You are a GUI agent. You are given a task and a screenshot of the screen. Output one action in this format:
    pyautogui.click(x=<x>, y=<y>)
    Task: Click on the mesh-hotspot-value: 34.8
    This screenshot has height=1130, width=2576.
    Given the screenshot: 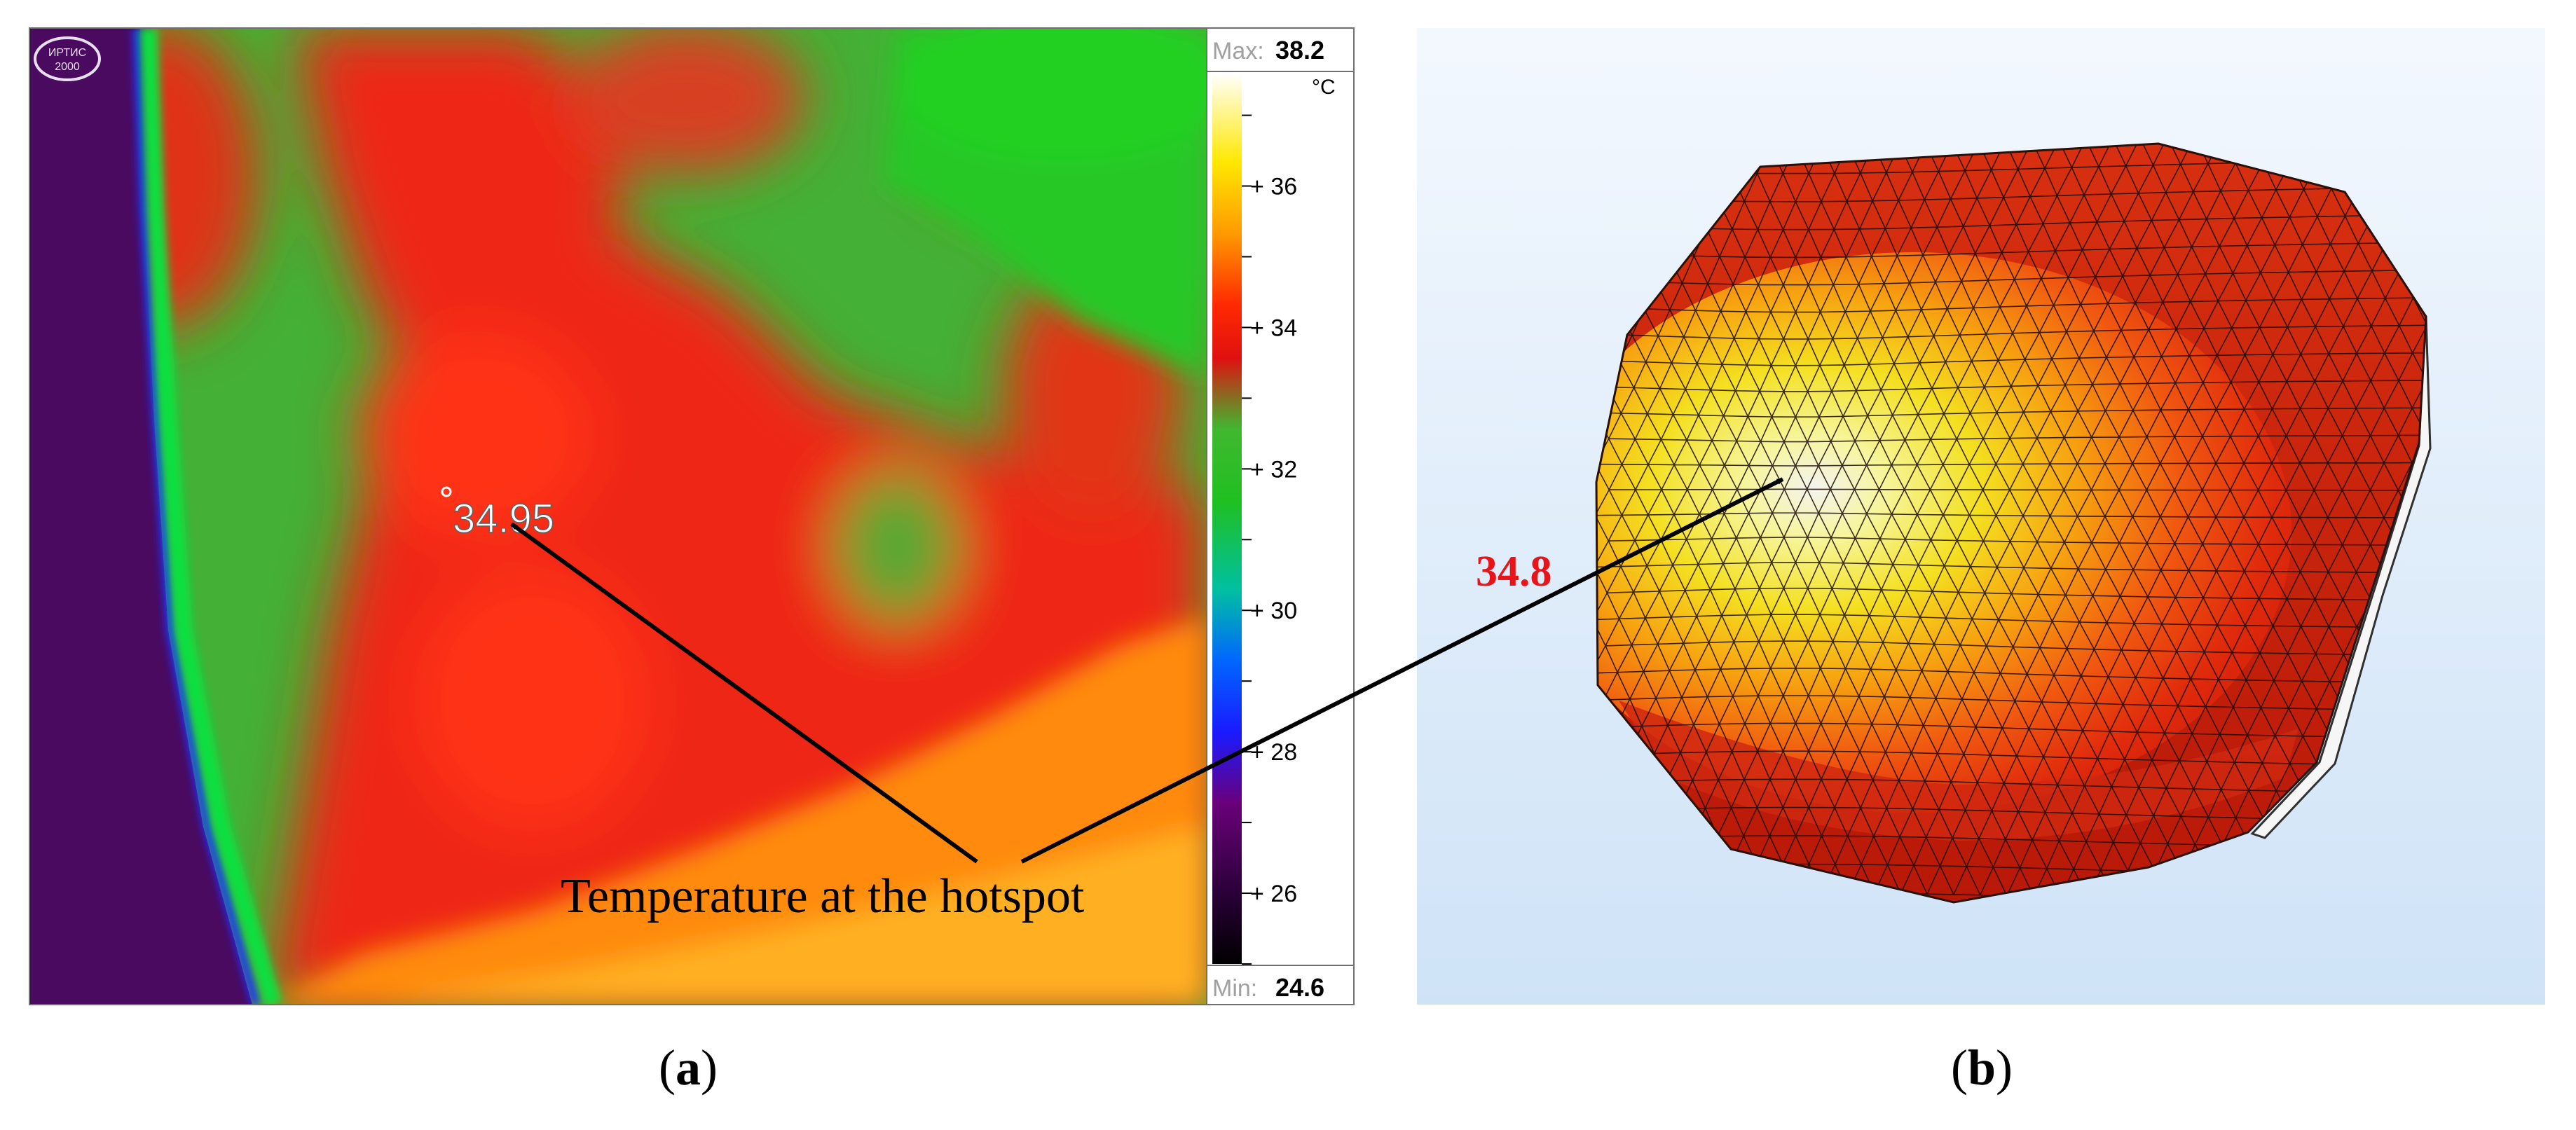 What is the action you would take?
    pyautogui.click(x=1514, y=571)
    